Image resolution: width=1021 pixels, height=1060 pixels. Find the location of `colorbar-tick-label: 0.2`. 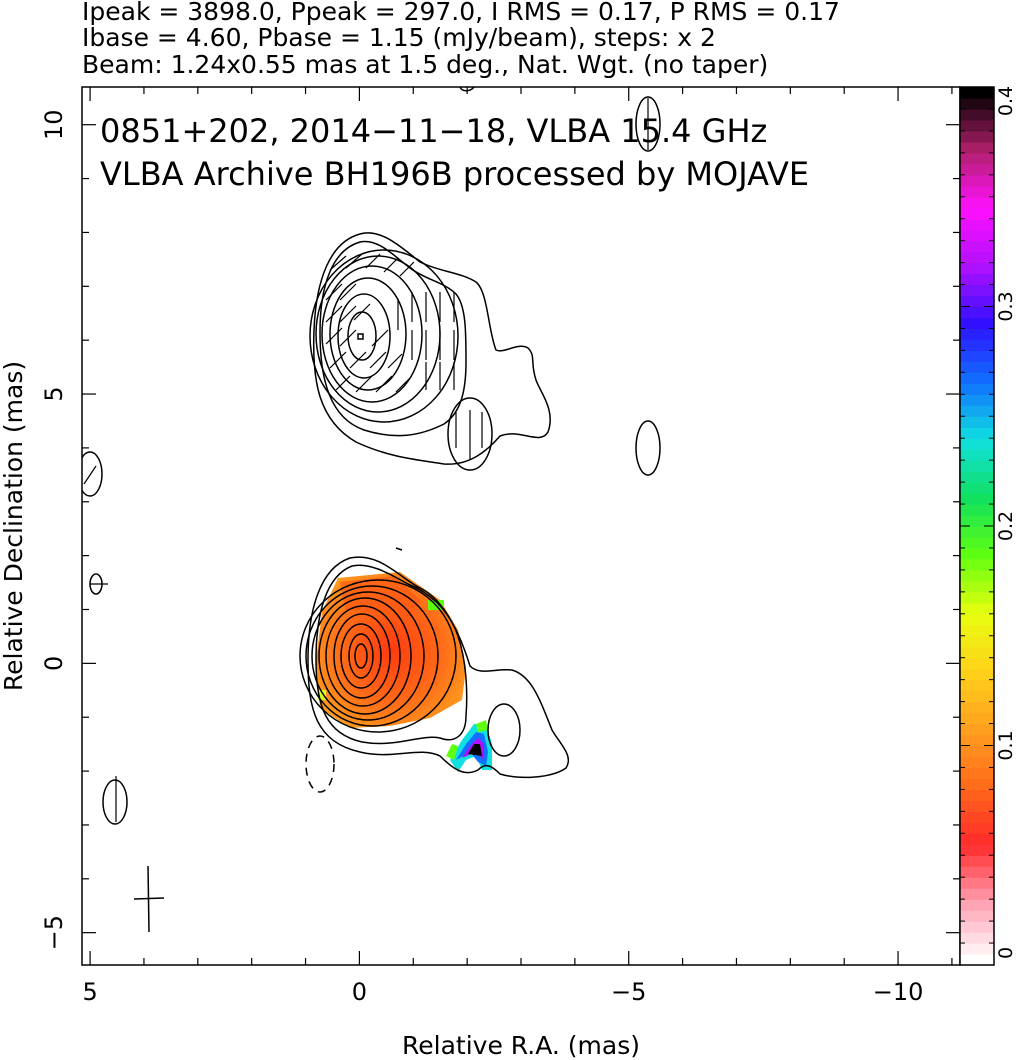

colorbar-tick-label: 0.2 is located at coordinates (1006, 526).